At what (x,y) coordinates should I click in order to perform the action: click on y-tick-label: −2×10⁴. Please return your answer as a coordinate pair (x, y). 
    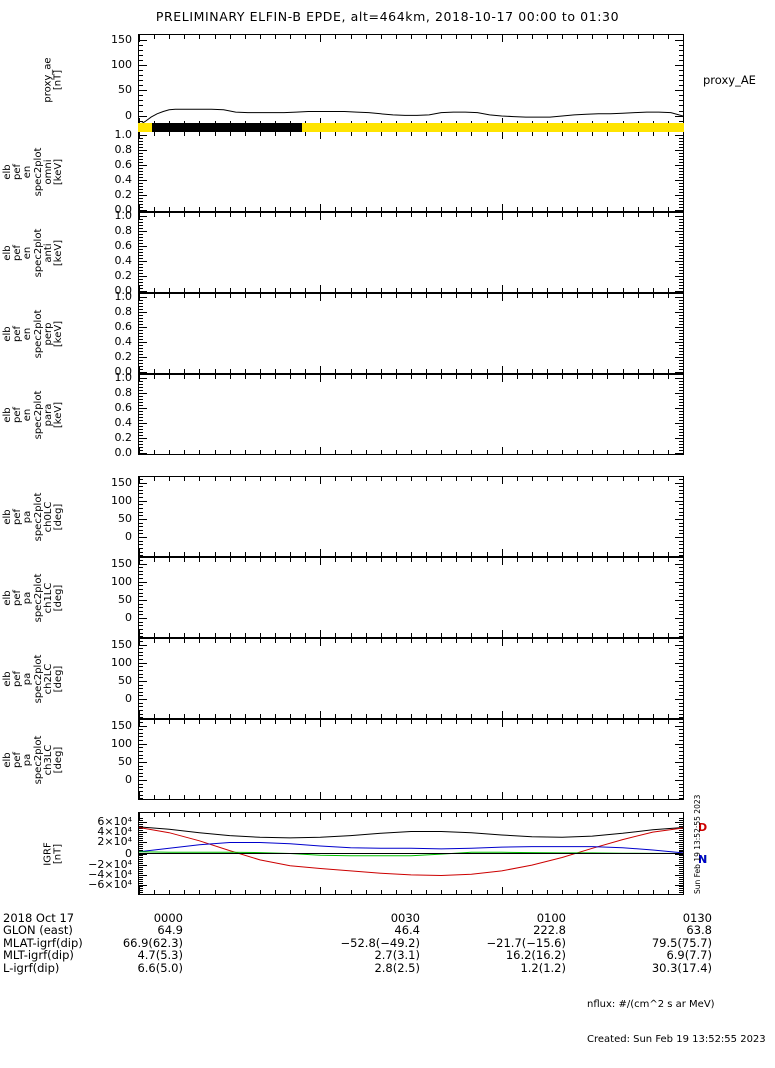
    Looking at the image, I should click on (110, 864).